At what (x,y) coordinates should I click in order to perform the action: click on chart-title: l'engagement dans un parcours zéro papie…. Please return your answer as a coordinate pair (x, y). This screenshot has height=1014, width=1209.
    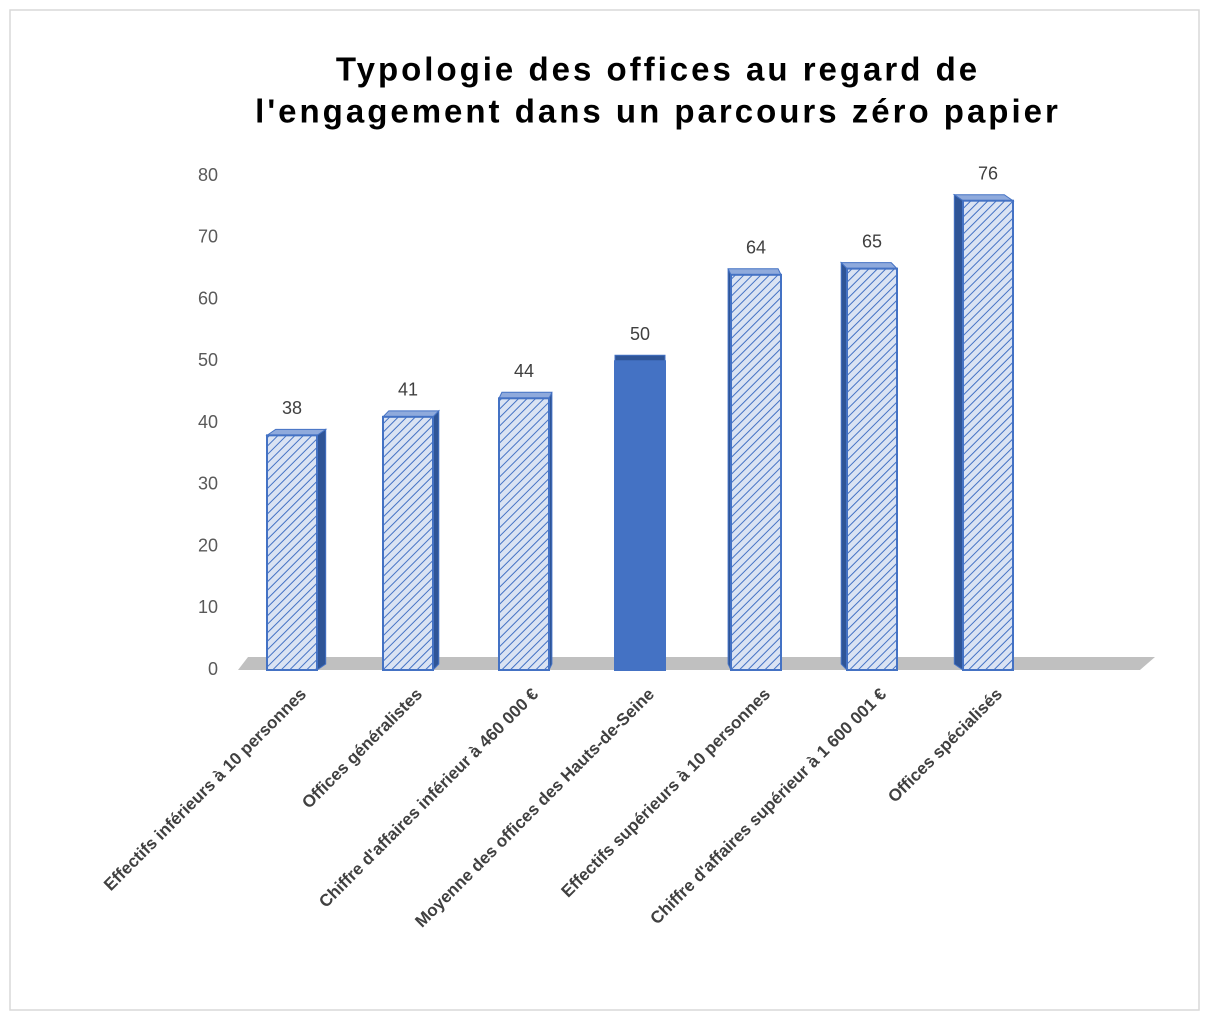
    Looking at the image, I should click on (658, 111).